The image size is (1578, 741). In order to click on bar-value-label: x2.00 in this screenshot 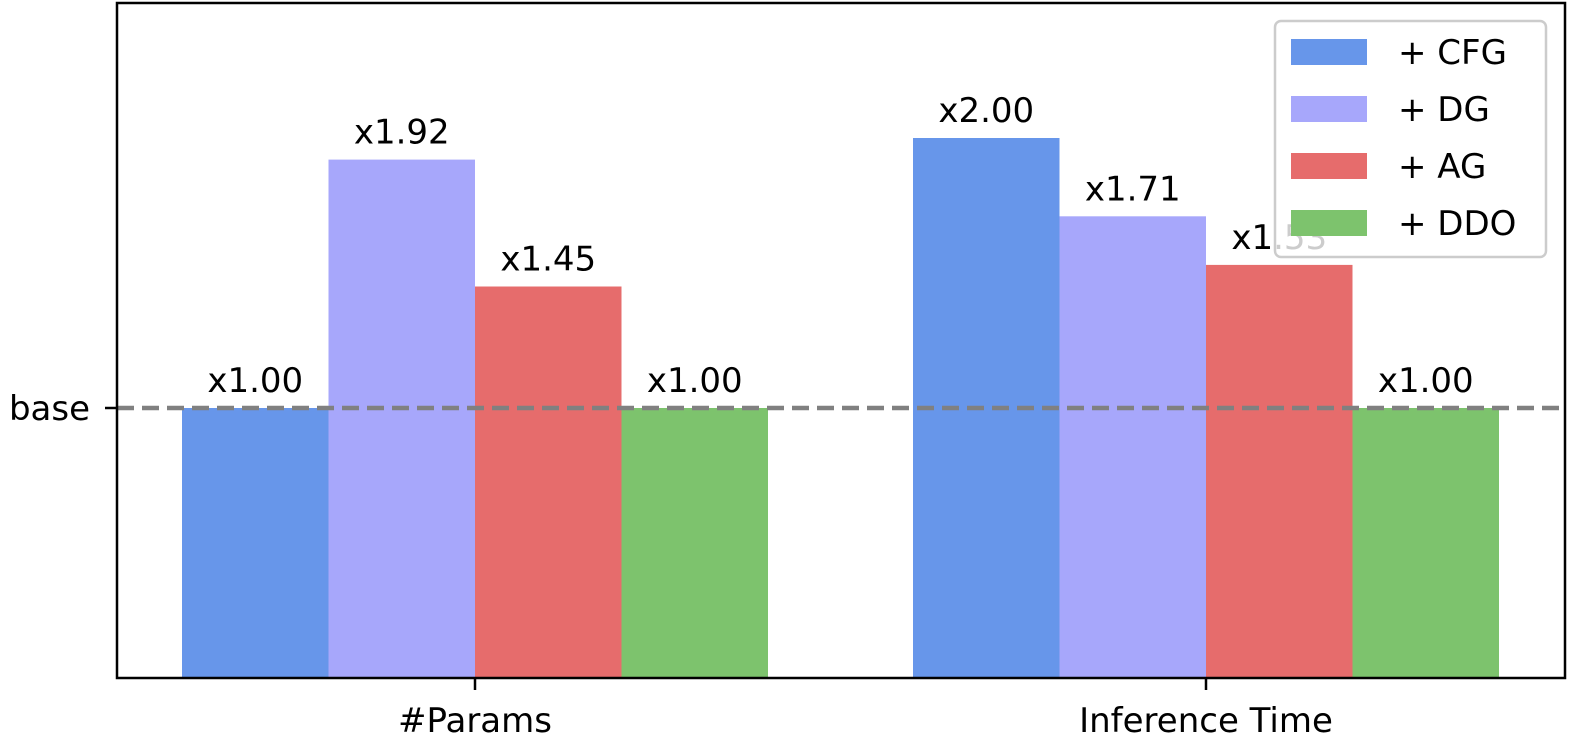, I will do `click(986, 111)`.